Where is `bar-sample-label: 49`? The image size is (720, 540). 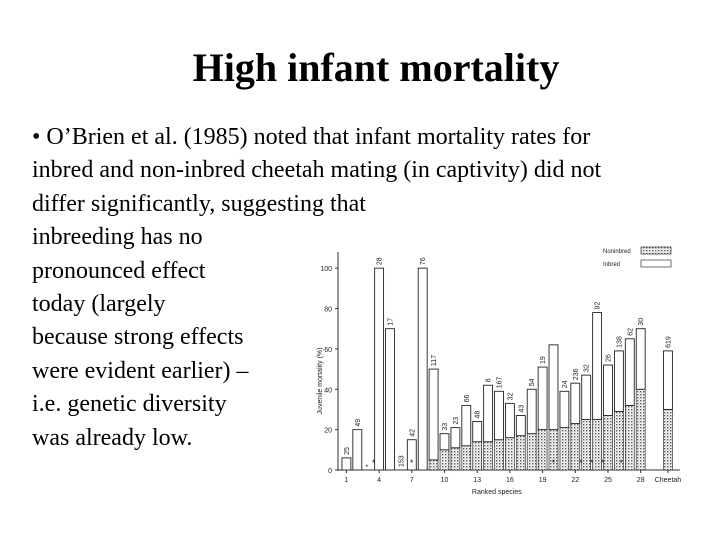 bar-sample-label: 49 is located at coordinates (358, 423).